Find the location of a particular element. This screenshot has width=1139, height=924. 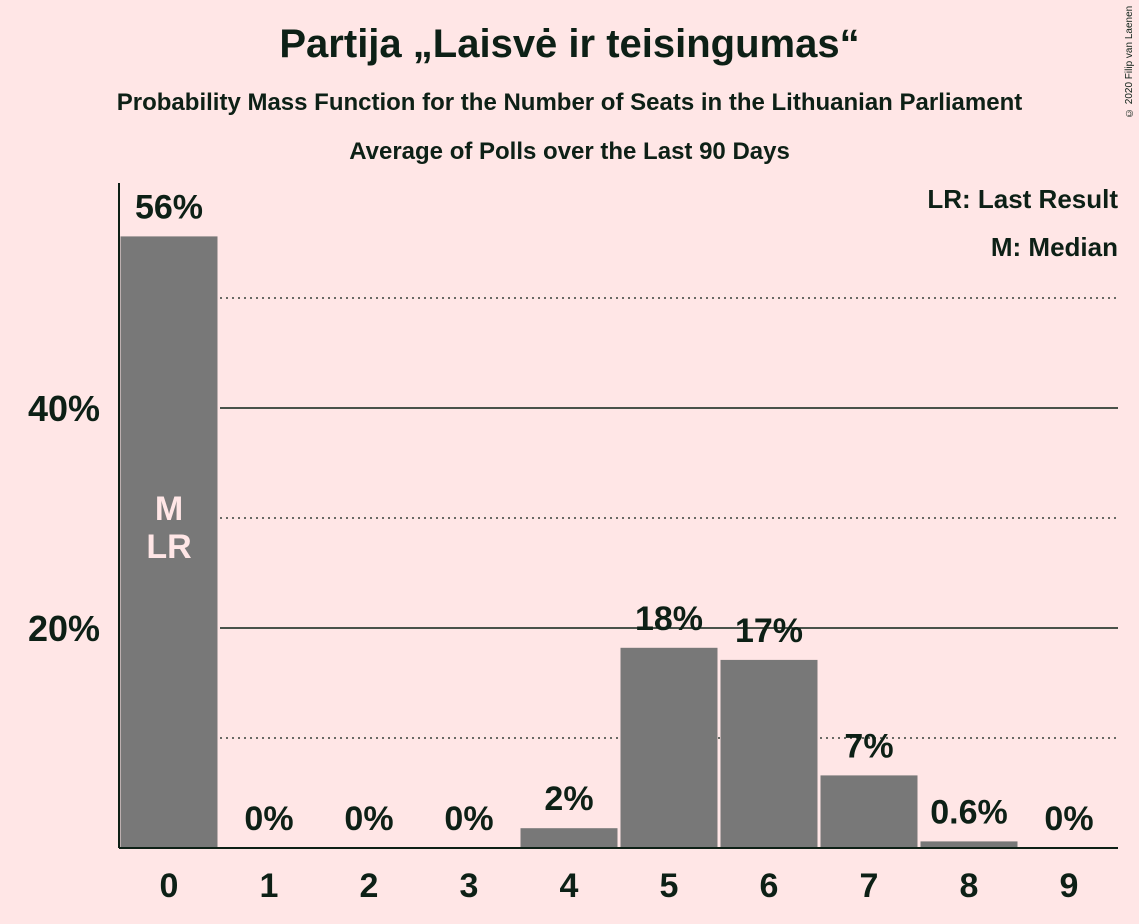

x-tick-label: 4 is located at coordinates (569, 886).